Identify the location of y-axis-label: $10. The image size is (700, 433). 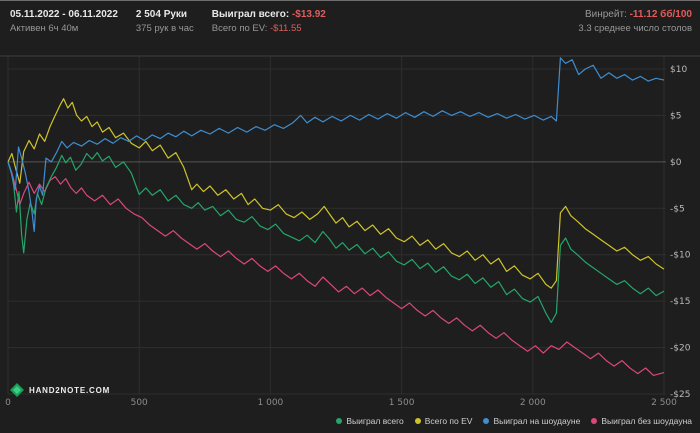
(678, 70).